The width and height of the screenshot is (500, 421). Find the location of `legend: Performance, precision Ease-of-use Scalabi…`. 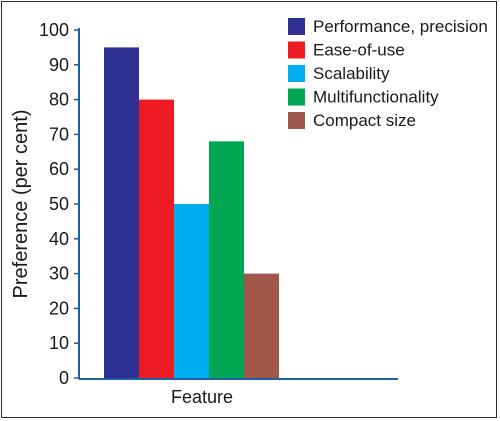

legend: Performance, precision Ease-of-use Scalabi… is located at coordinates (388, 73).